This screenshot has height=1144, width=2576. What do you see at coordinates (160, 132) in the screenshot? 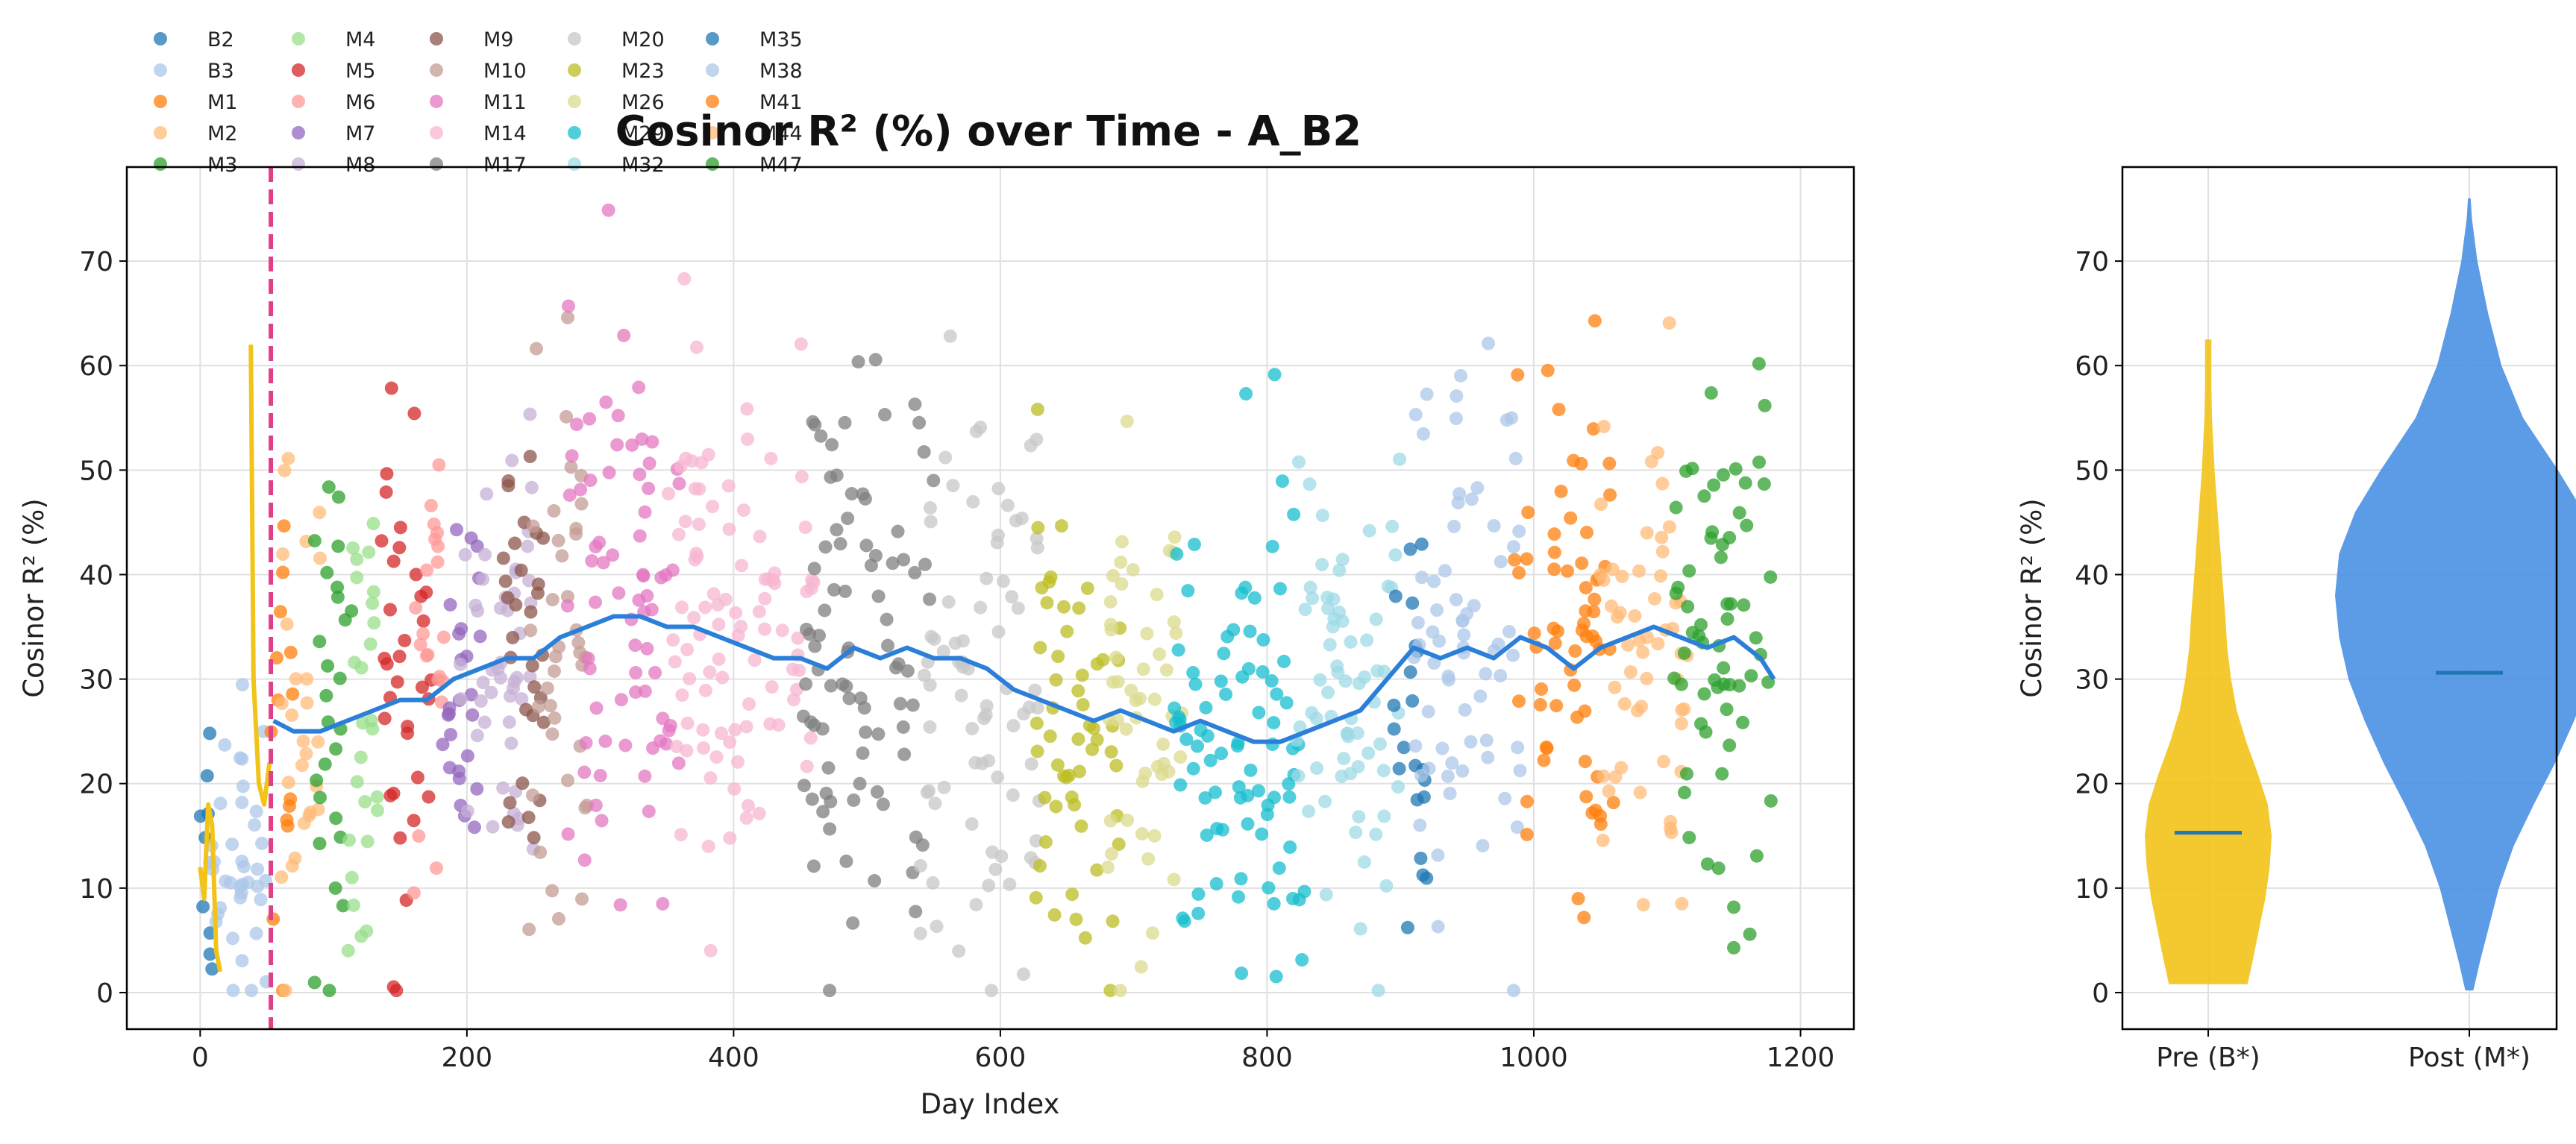
I see `legend-marker-m2` at bounding box center [160, 132].